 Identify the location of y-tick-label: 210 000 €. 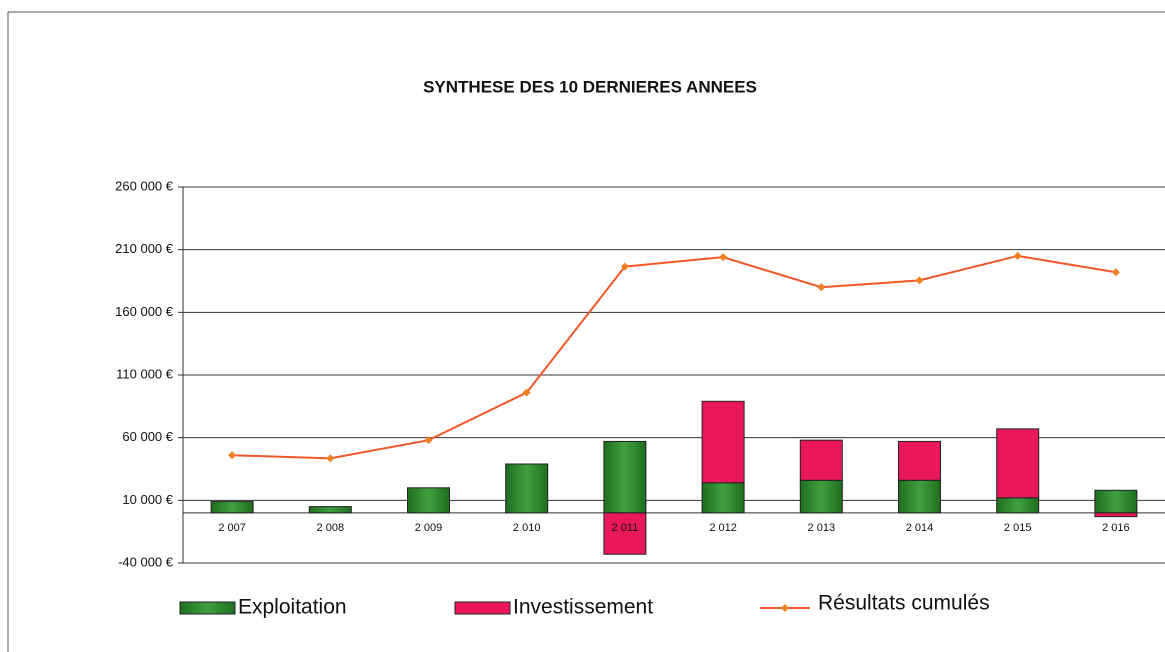
(144, 248).